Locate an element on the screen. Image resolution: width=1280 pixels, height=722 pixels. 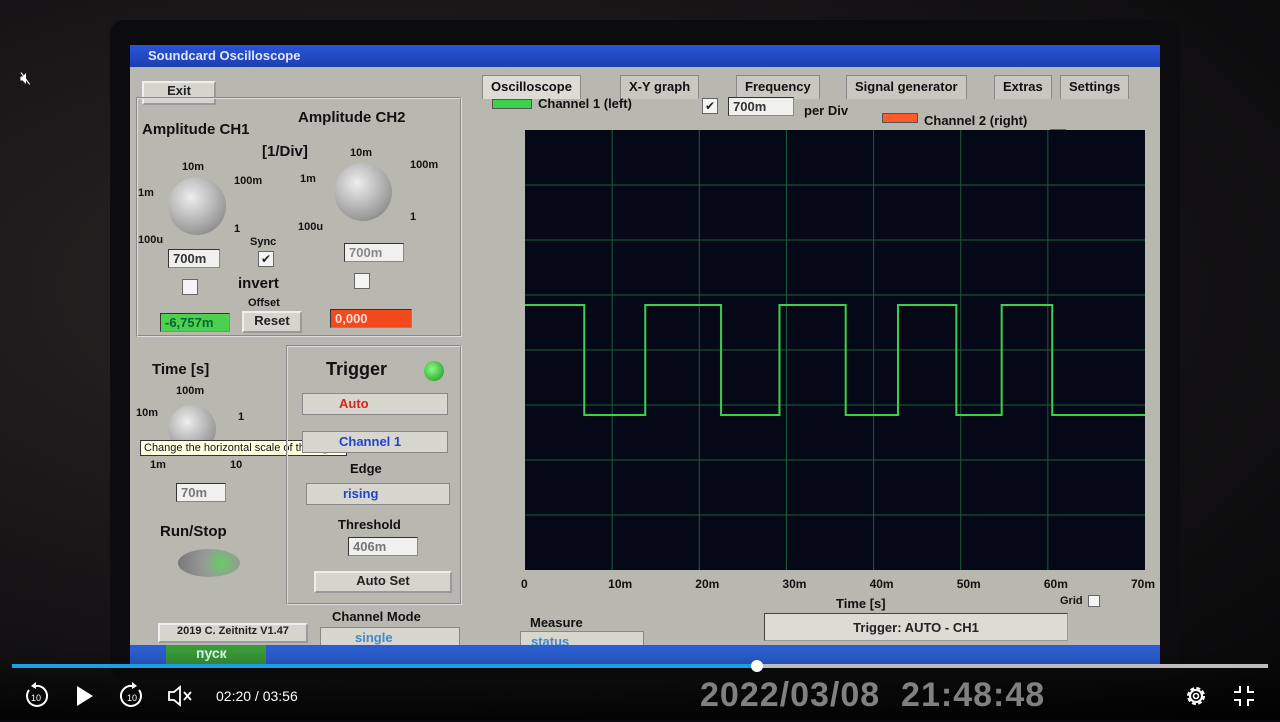
seek-bar is located at coordinates (640, 666).